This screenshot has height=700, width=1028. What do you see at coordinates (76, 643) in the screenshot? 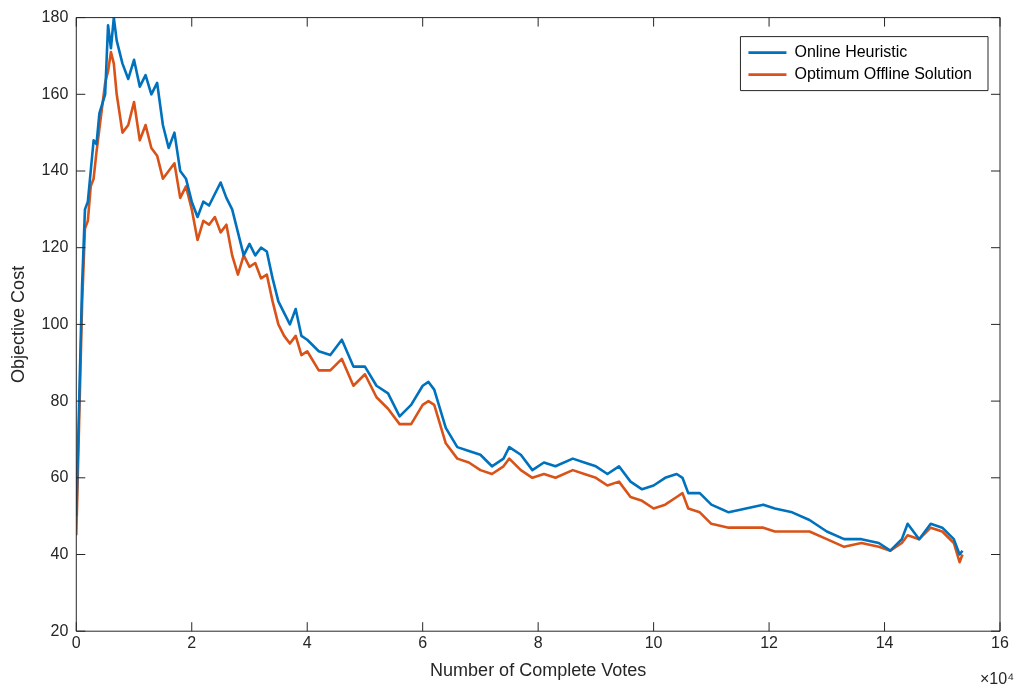
I see `x-tick-label: 0` at bounding box center [76, 643].